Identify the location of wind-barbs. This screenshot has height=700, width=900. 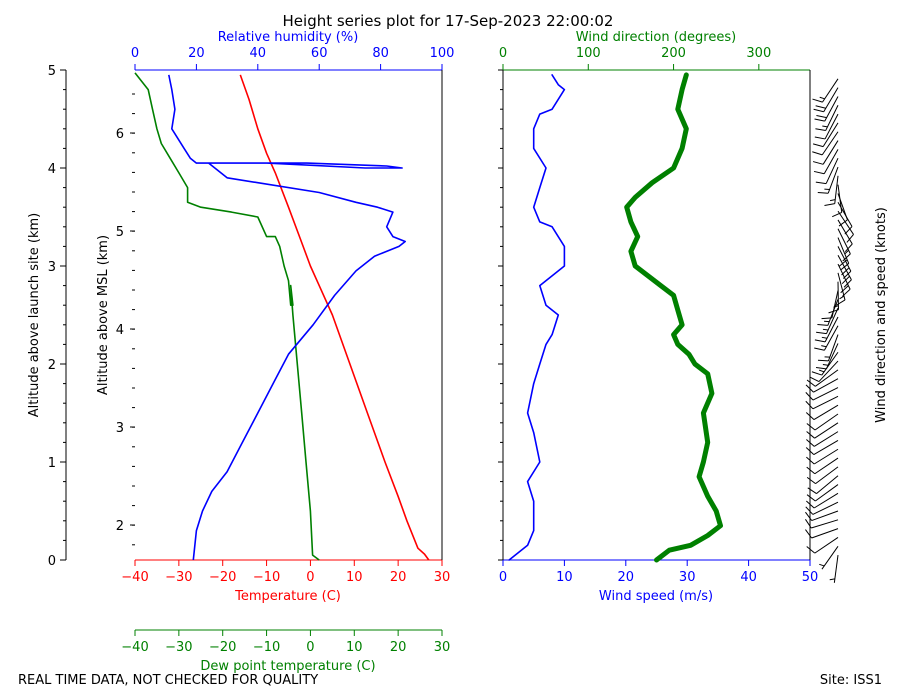
(829, 330).